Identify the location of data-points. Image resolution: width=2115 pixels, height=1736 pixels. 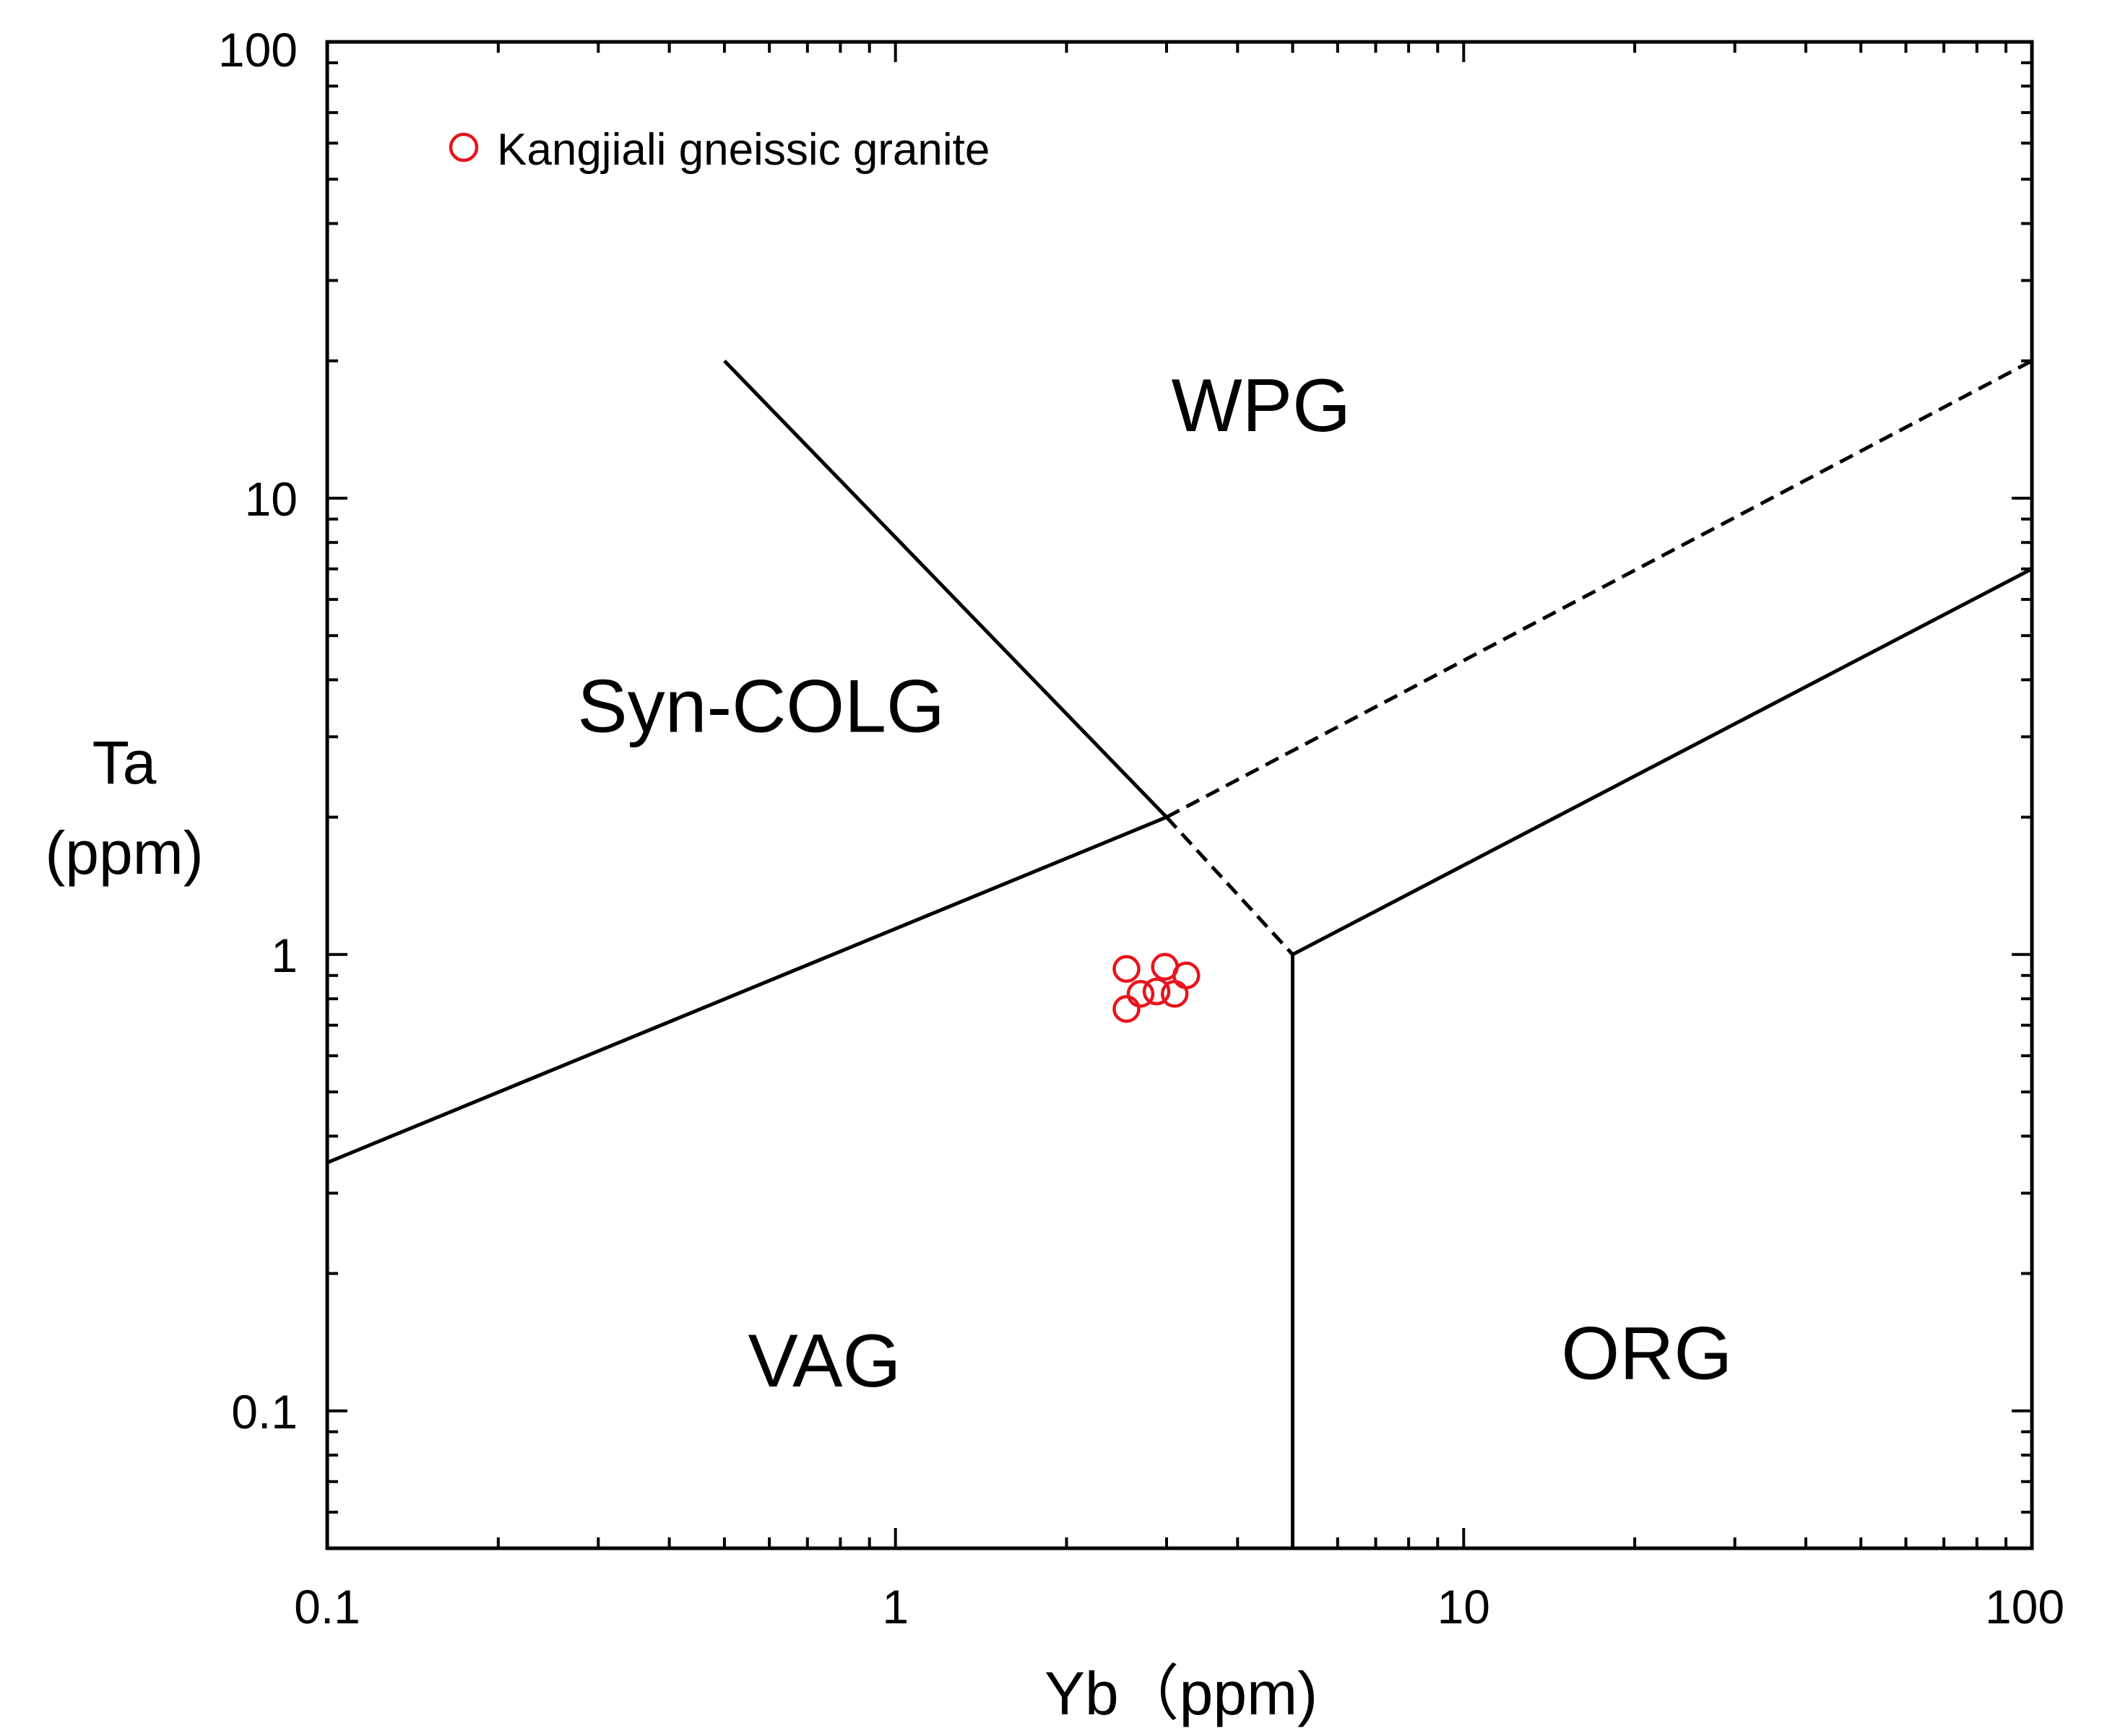
(1156, 987).